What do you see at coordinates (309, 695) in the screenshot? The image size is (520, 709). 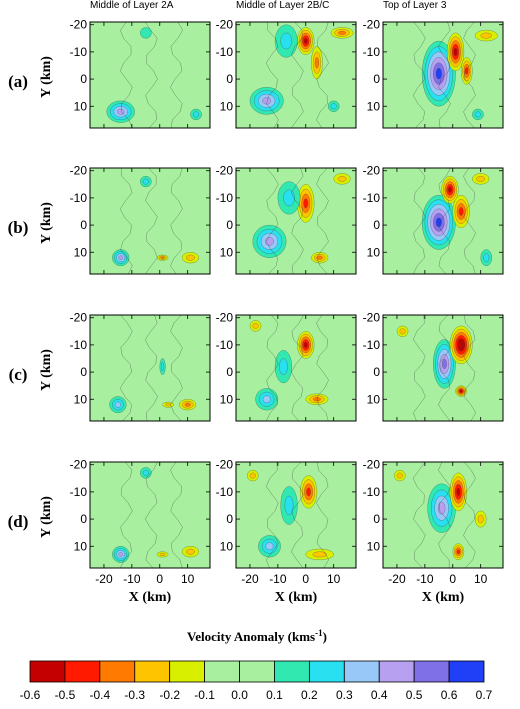 I see `colorbar-tick-label: 0.2` at bounding box center [309, 695].